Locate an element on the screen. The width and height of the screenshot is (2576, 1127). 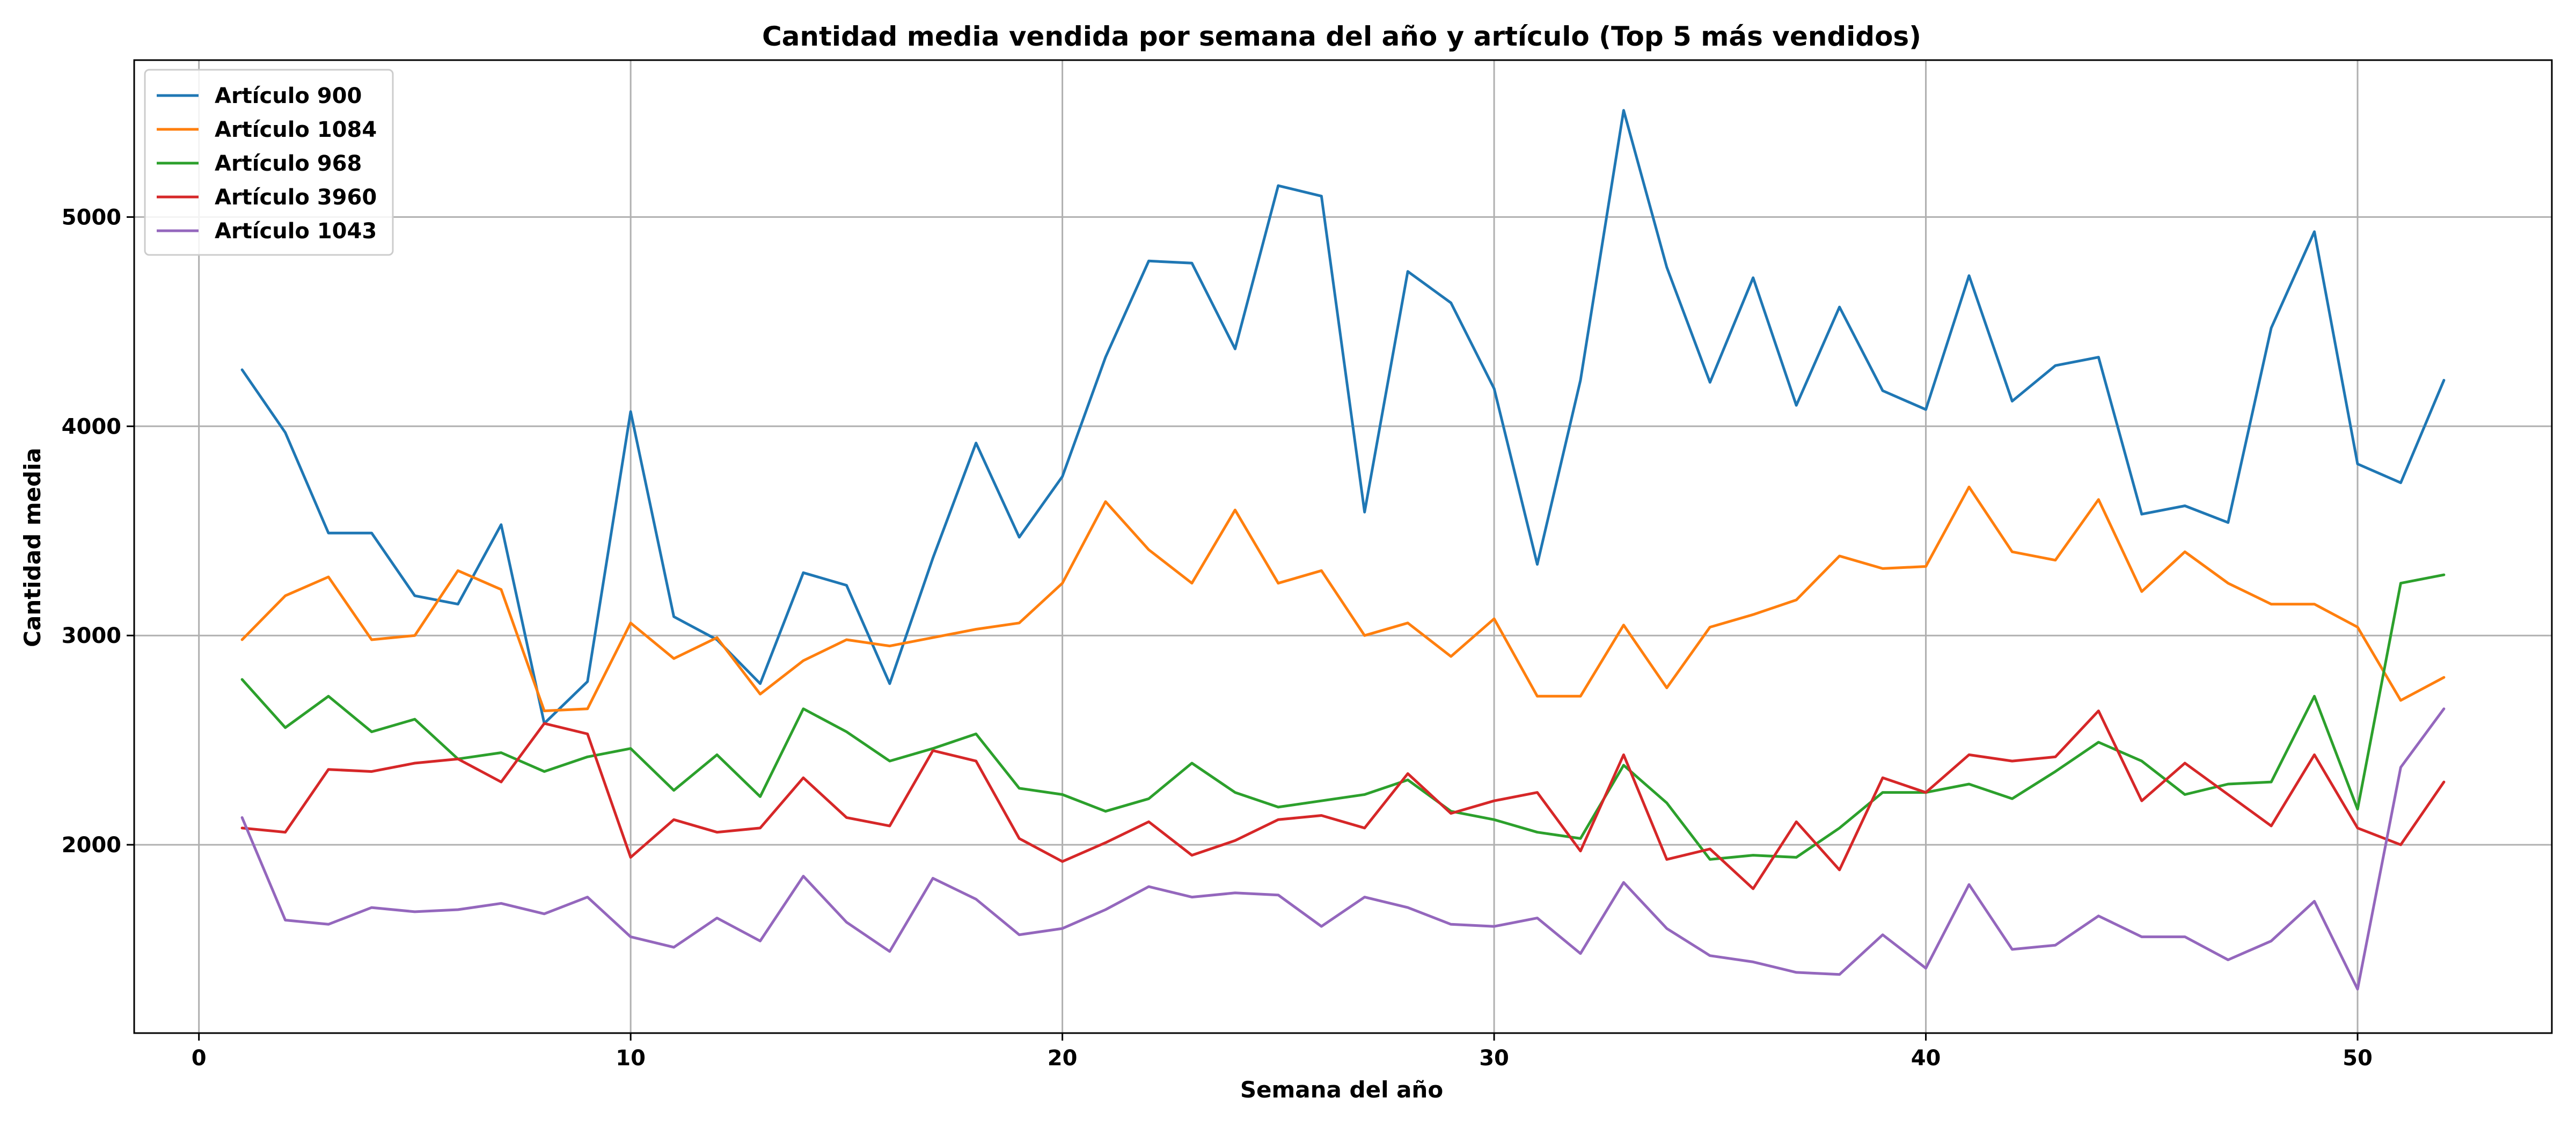
x-tick-label: 40 is located at coordinates (1926, 1058).